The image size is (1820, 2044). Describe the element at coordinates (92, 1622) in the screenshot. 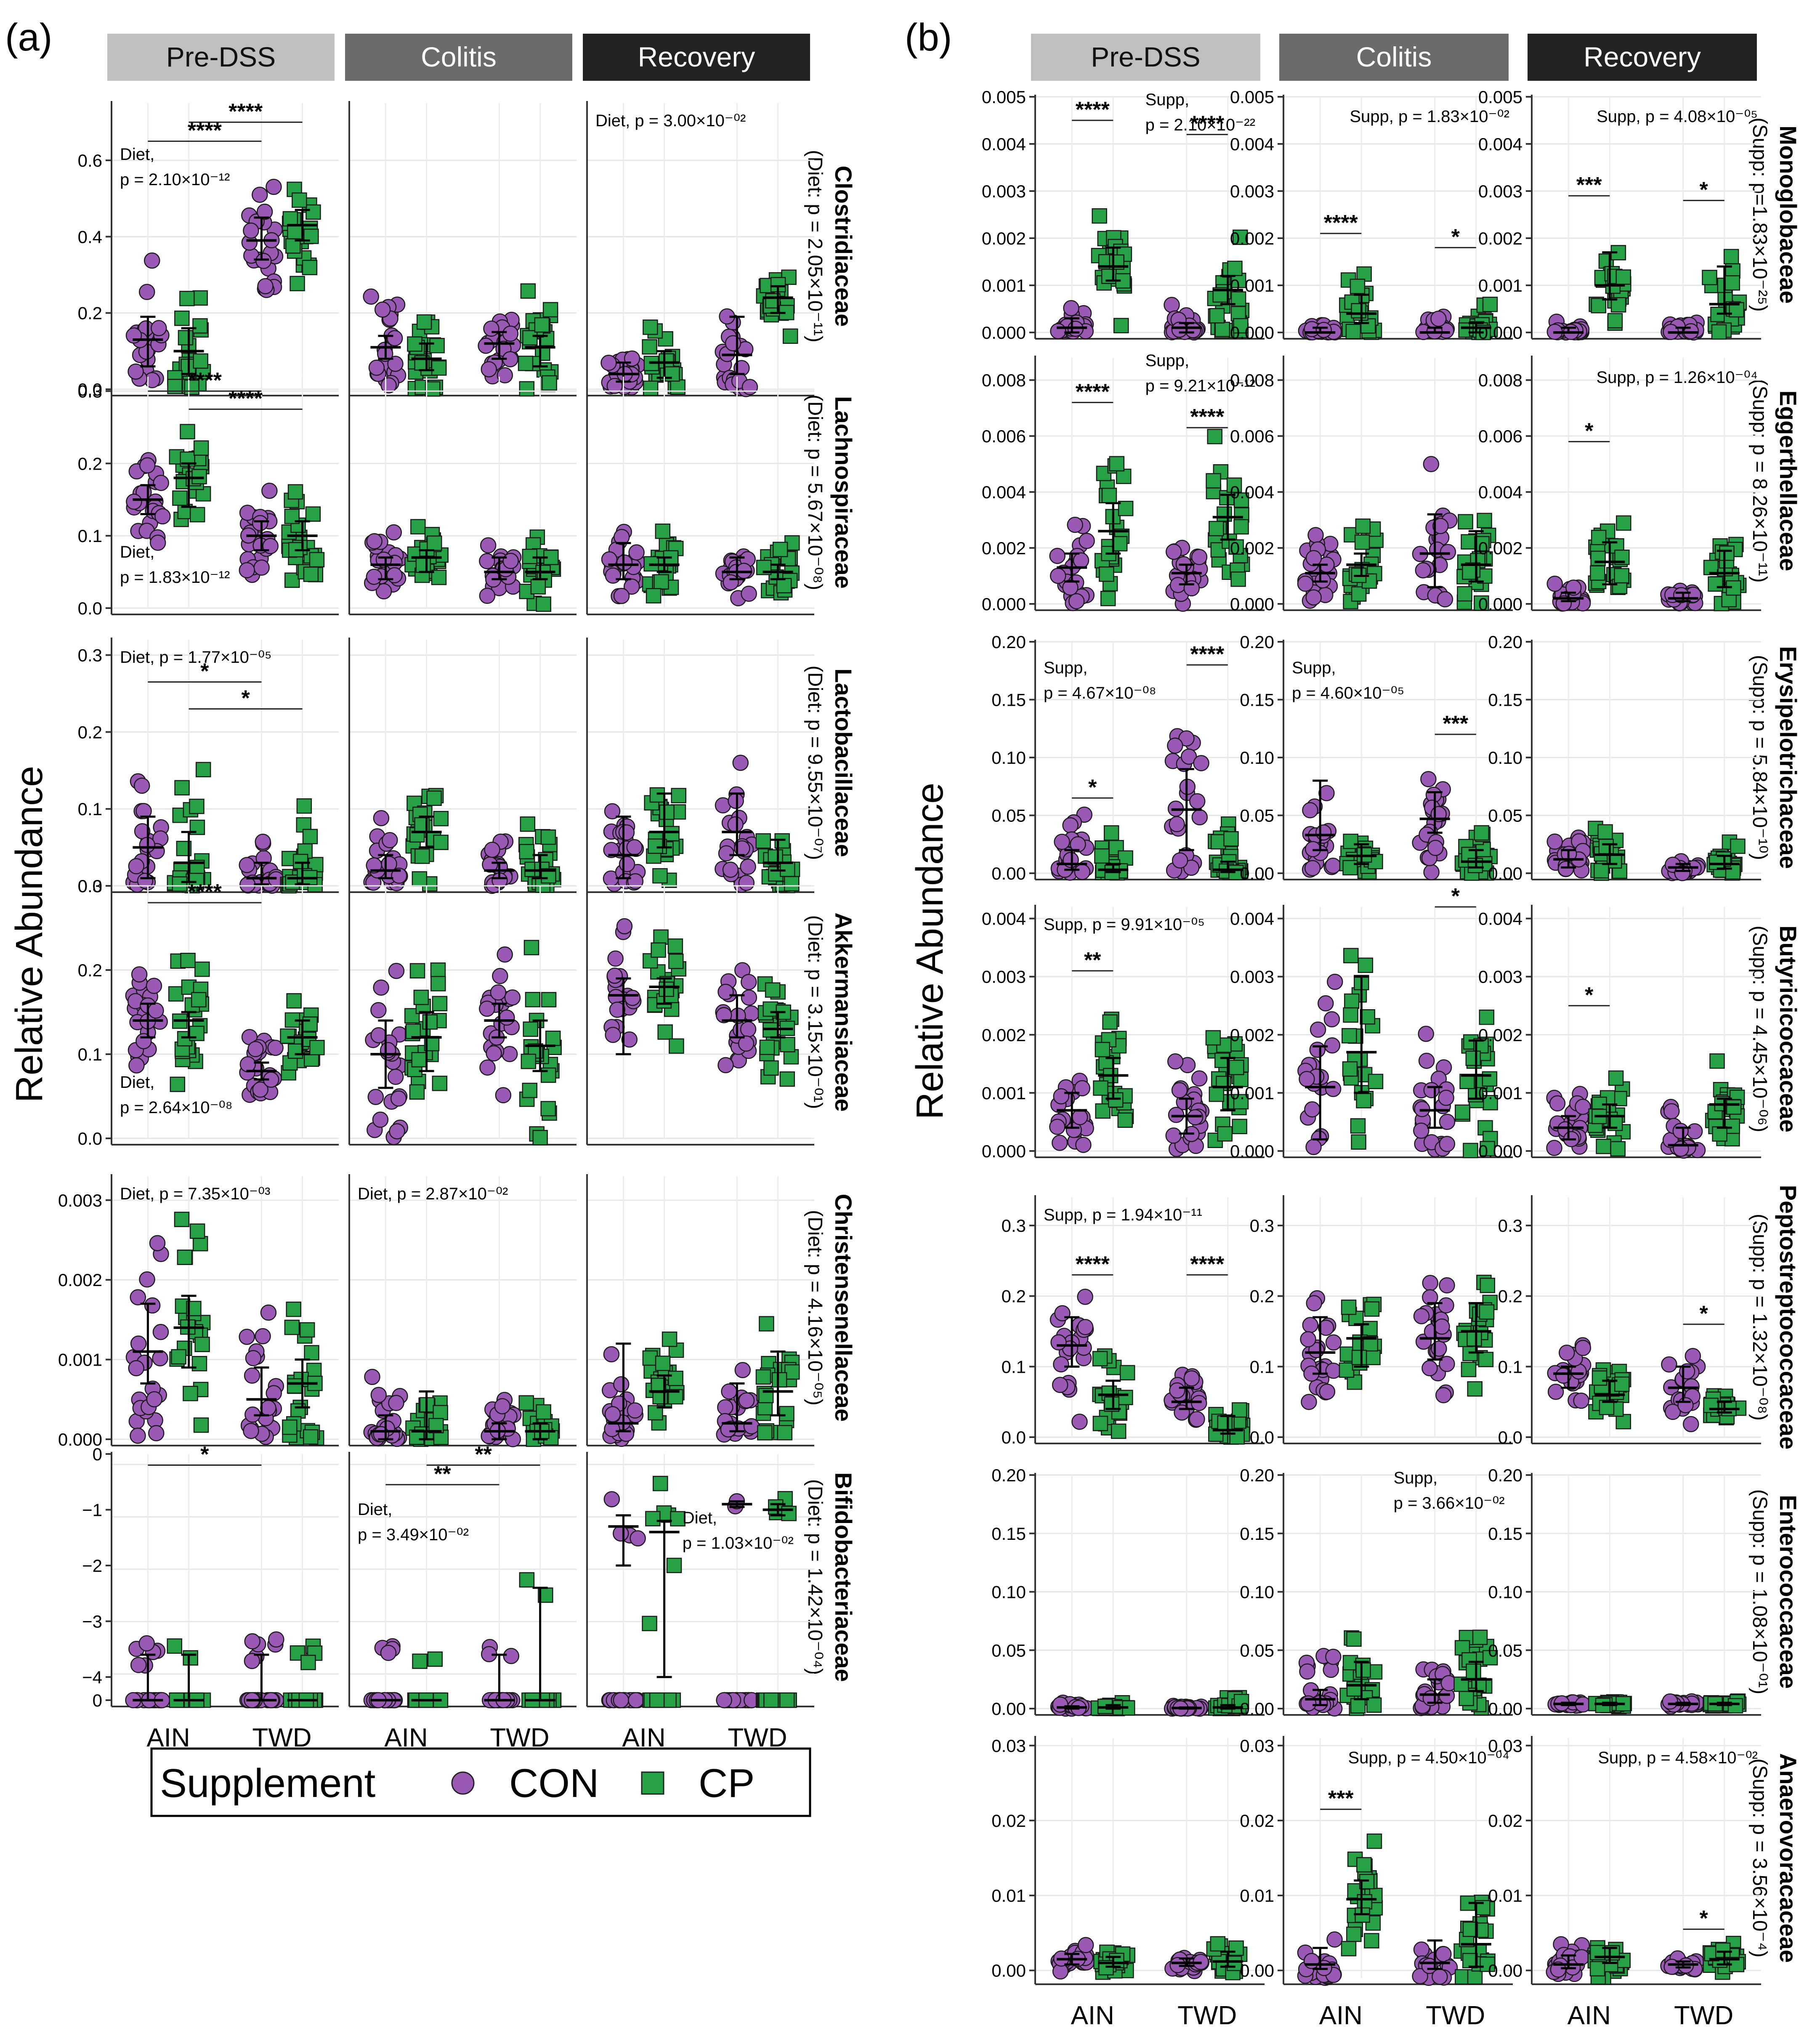

I see `y-tick-label: −3` at that location.